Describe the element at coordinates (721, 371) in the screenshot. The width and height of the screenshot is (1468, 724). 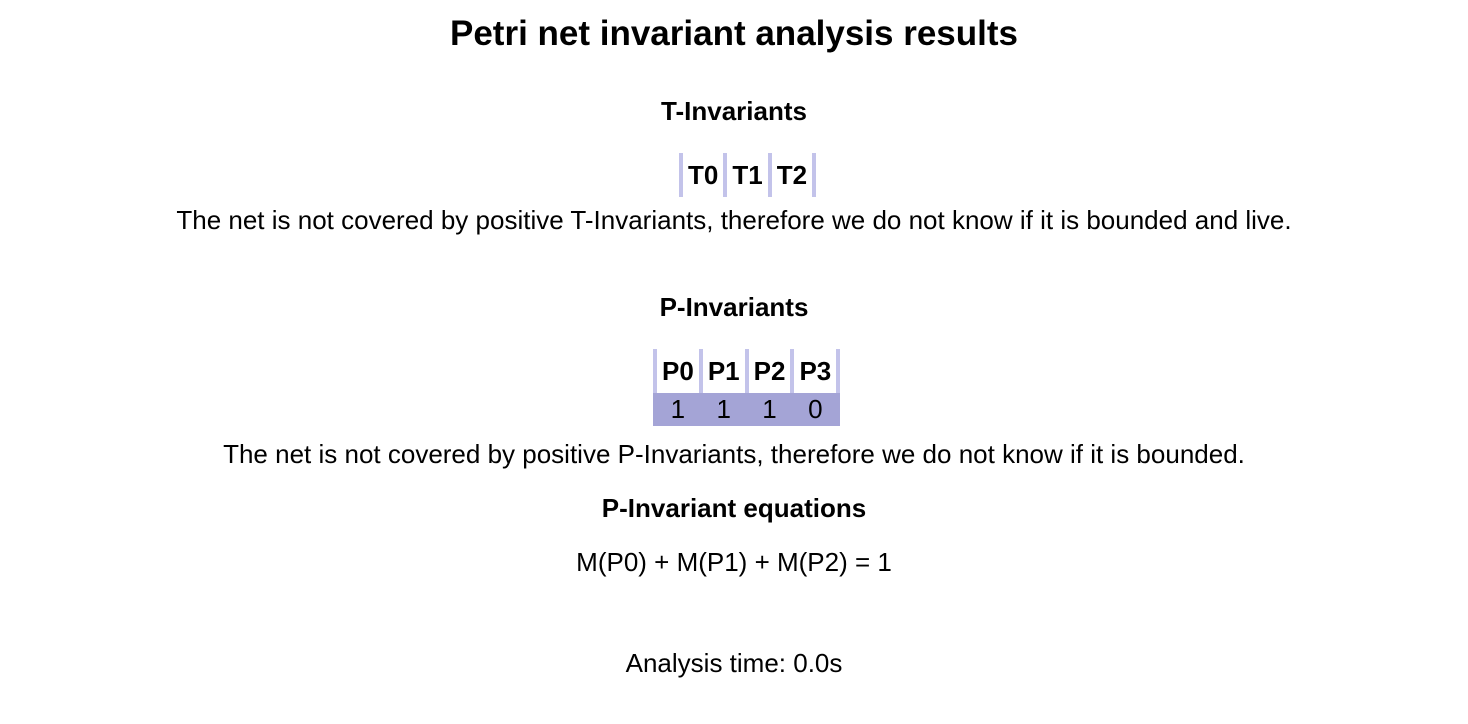
I see `p-invariant-column-header: P1` at that location.